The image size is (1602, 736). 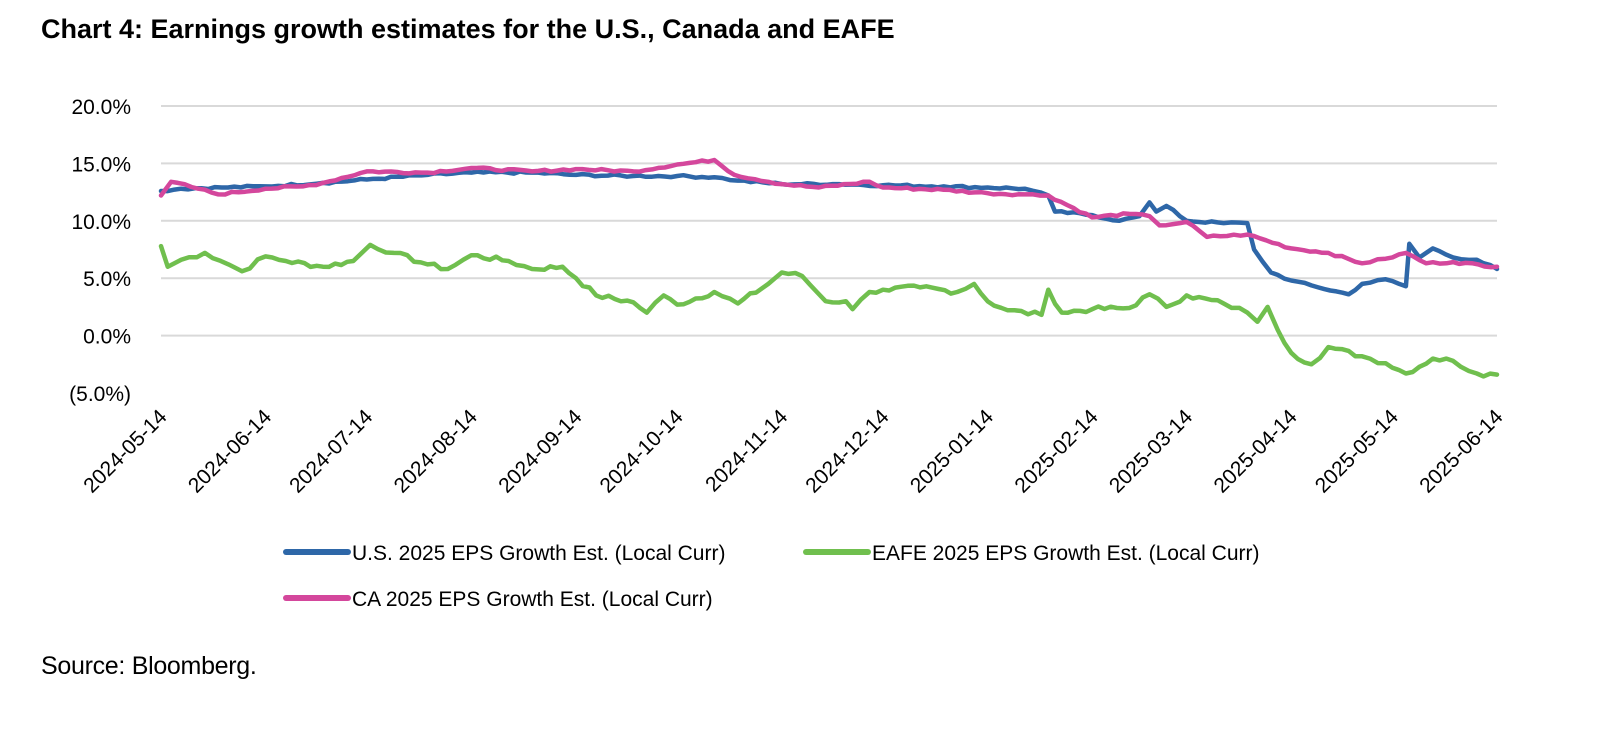 What do you see at coordinates (952, 451) in the screenshot?
I see `x-tick-label: 2025-01-14` at bounding box center [952, 451].